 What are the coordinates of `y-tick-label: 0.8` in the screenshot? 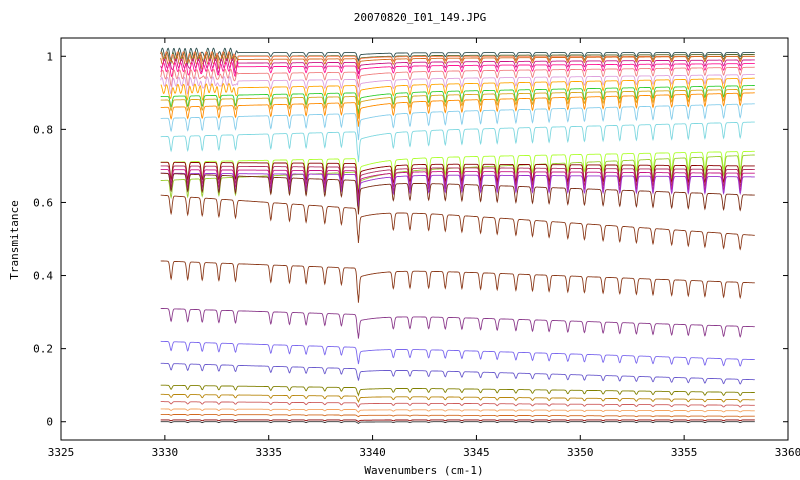 It's located at (43, 129).